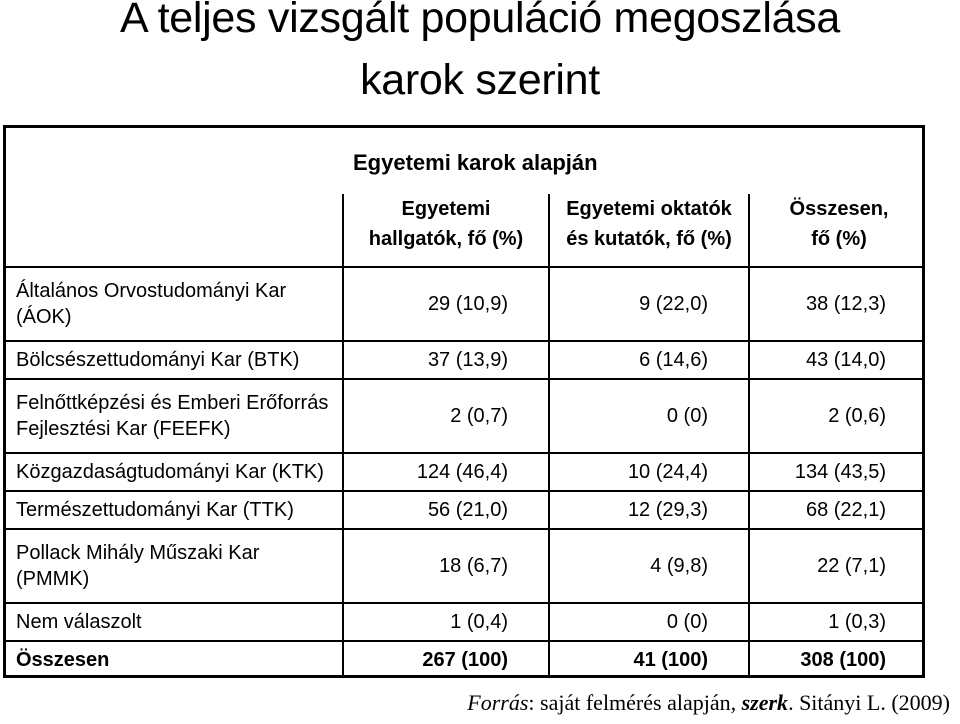  Describe the element at coordinates (174, 657) in the screenshot. I see `total-label: Összesen` at that location.